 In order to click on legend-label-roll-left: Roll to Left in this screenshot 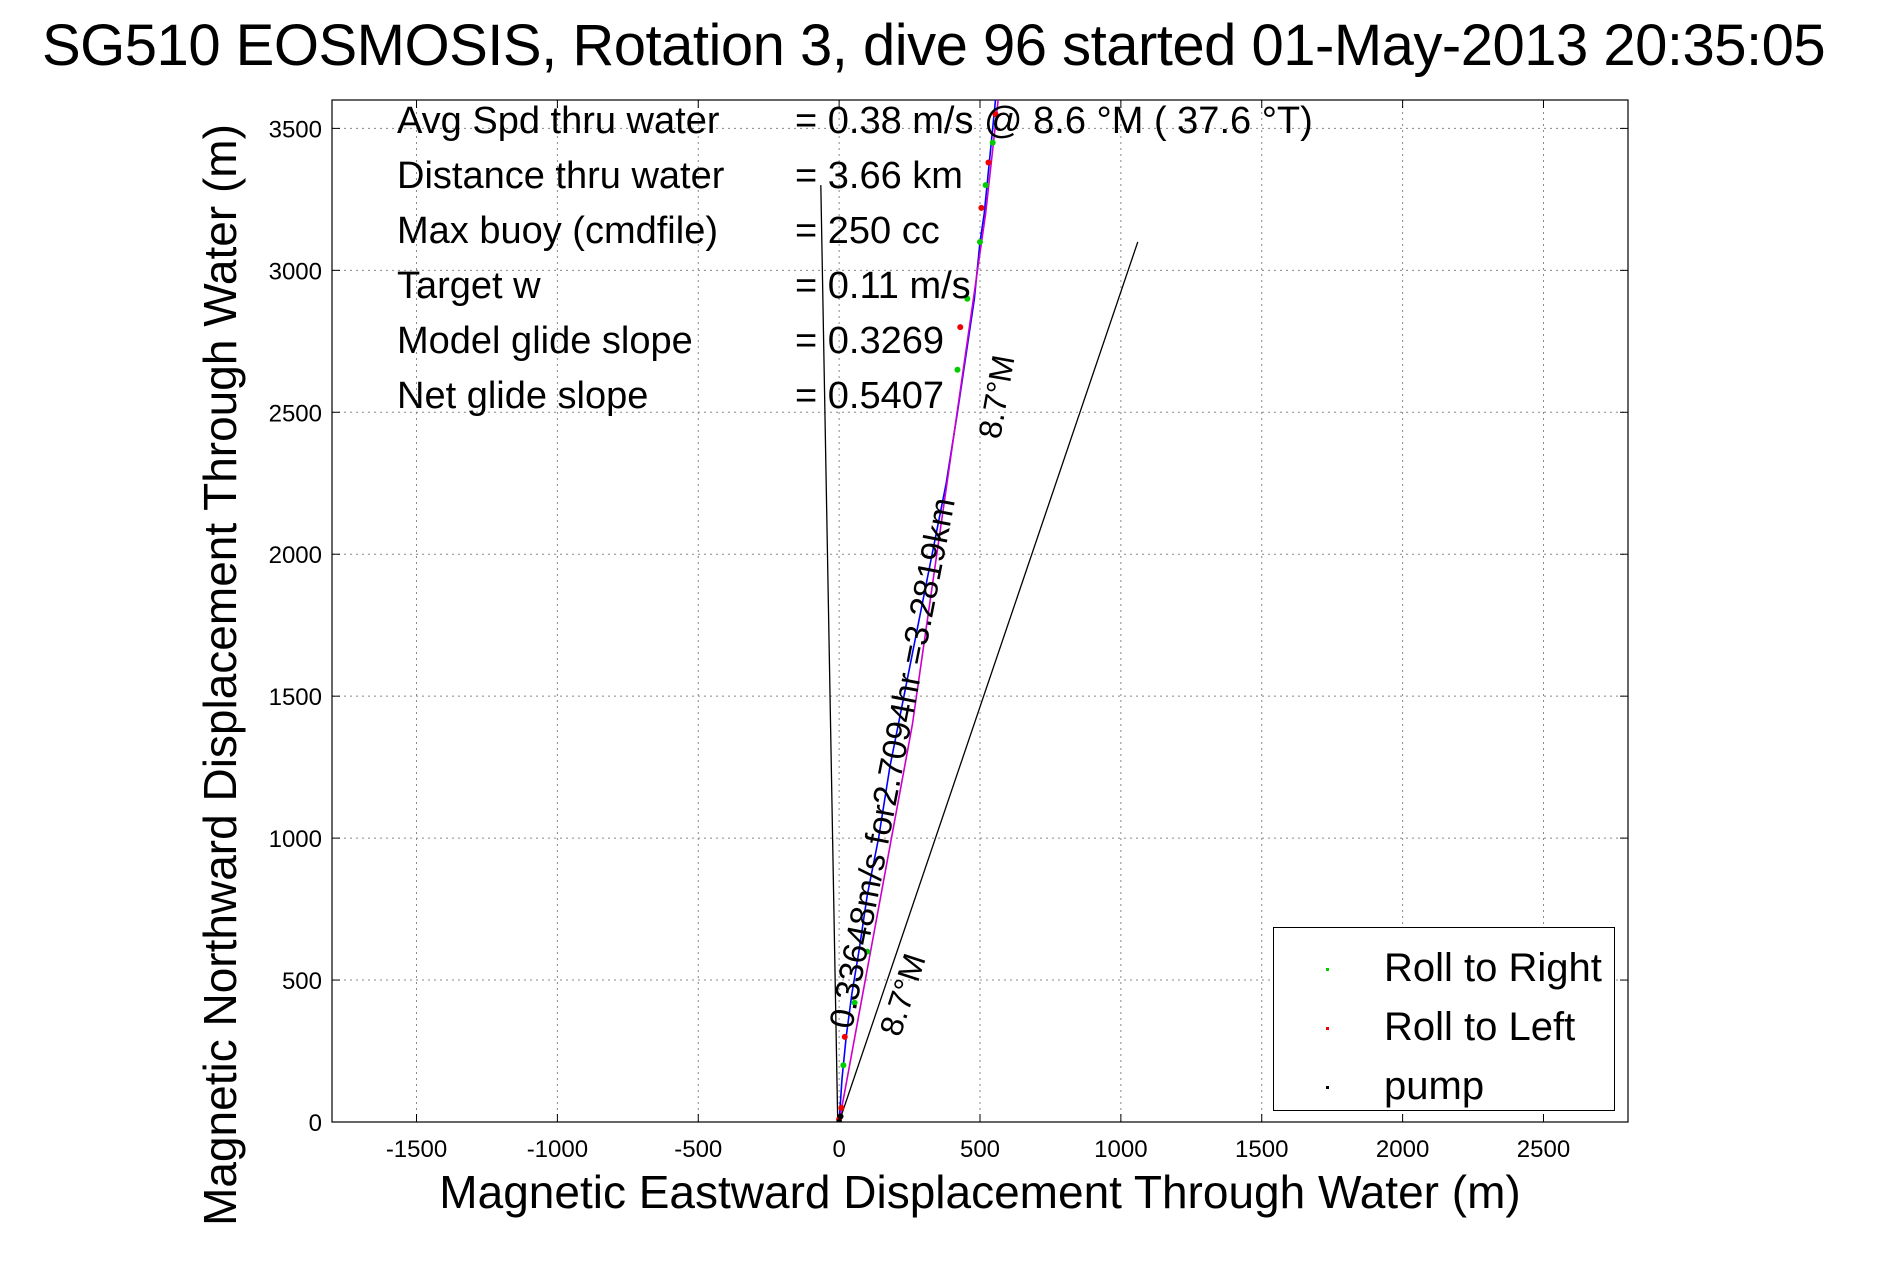, I will do `click(1480, 1027)`.